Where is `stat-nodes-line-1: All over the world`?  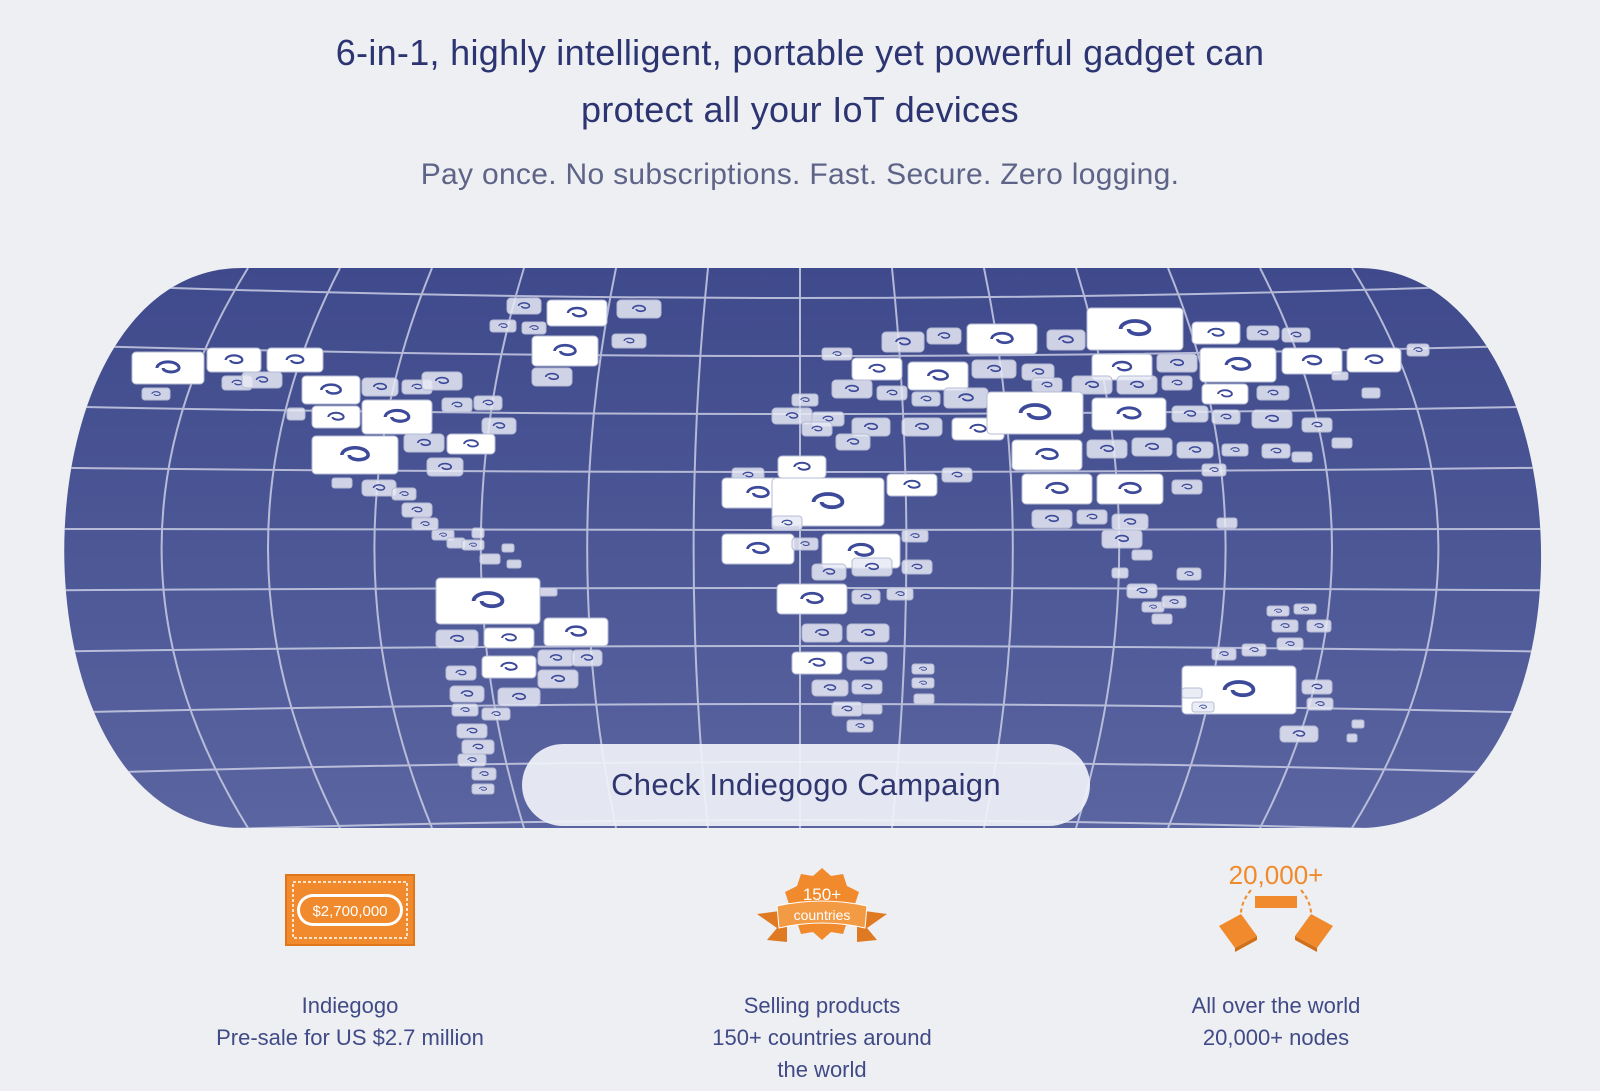
stat-nodes-line-1: All over the world is located at coordinates (1276, 1005).